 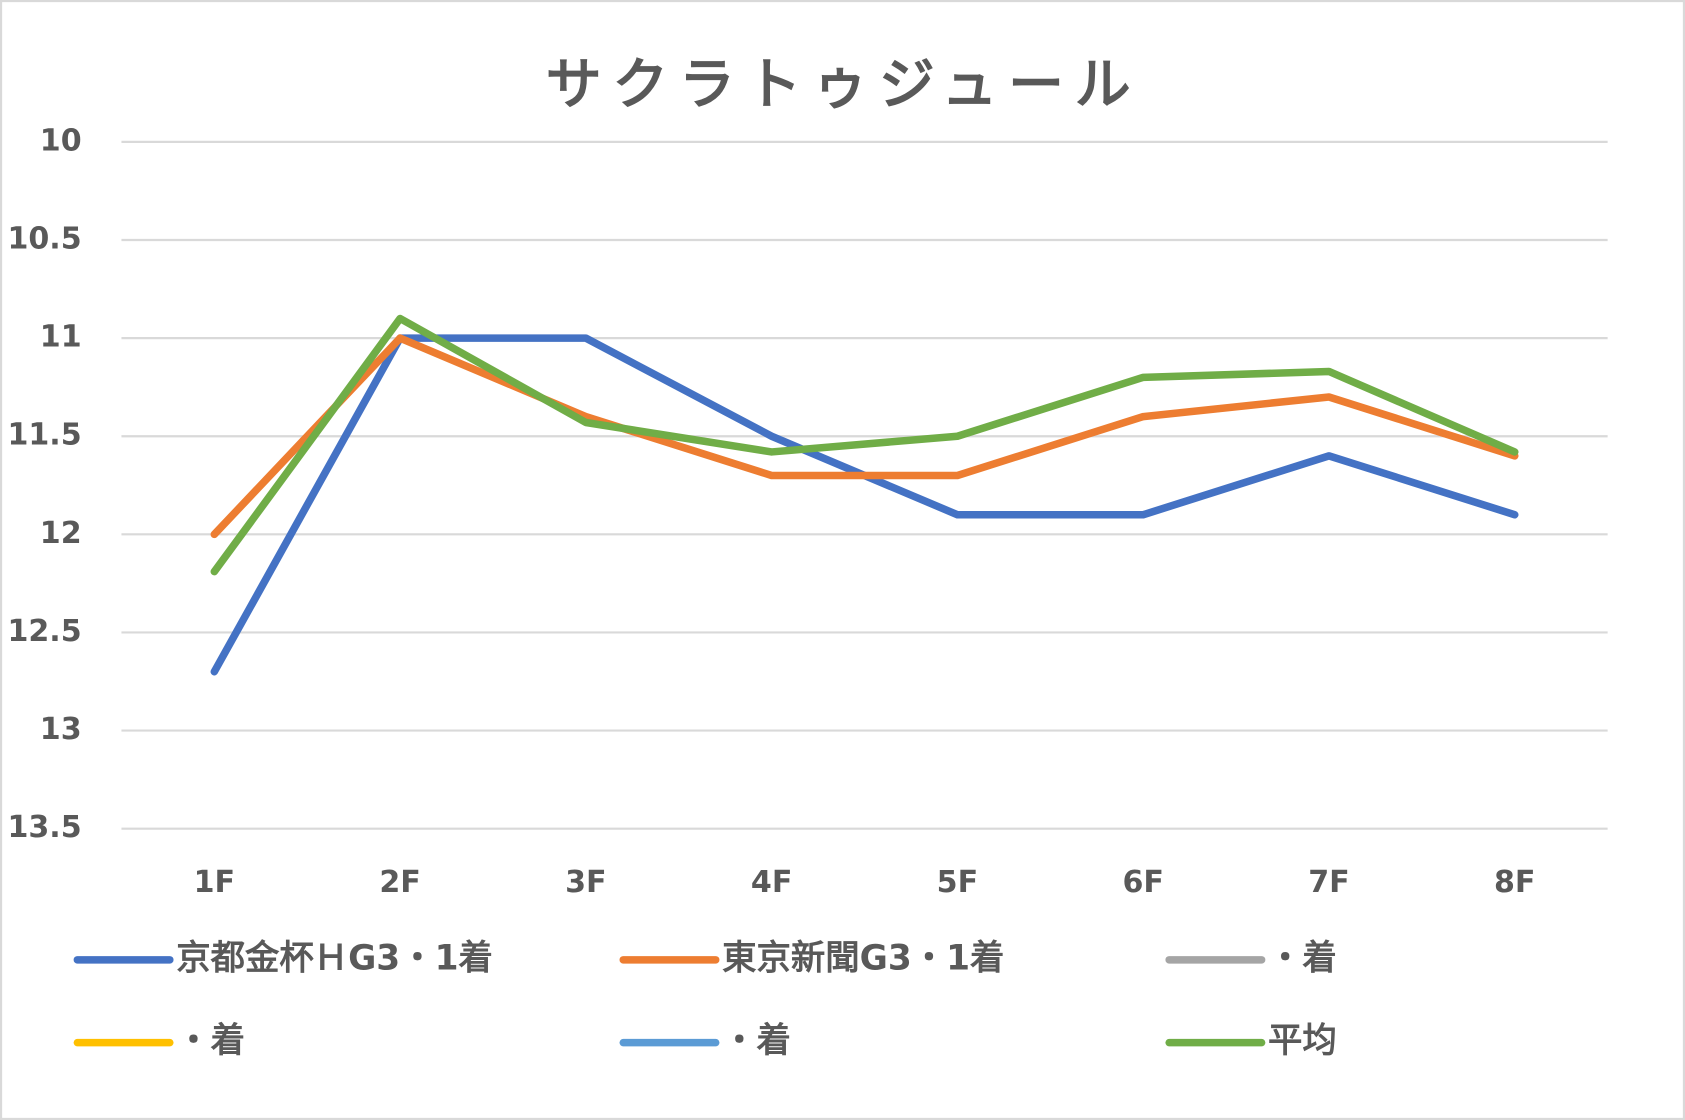 I want to click on series-line, so click(x=864, y=436).